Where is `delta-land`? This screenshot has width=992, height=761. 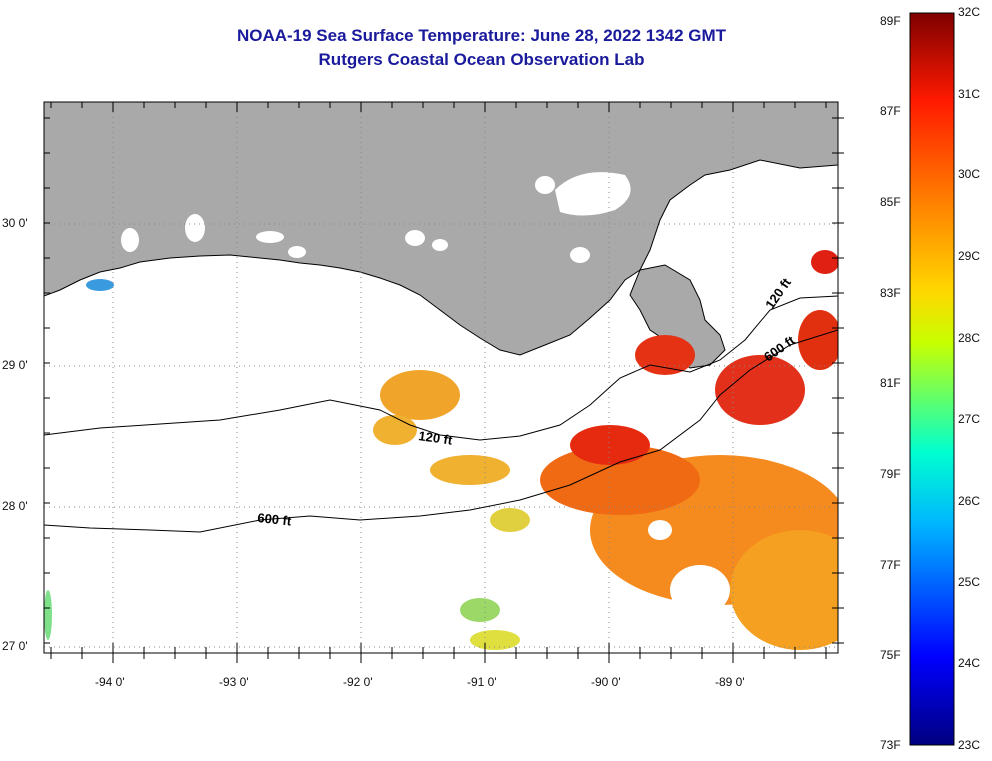 delta-land is located at coordinates (677, 316).